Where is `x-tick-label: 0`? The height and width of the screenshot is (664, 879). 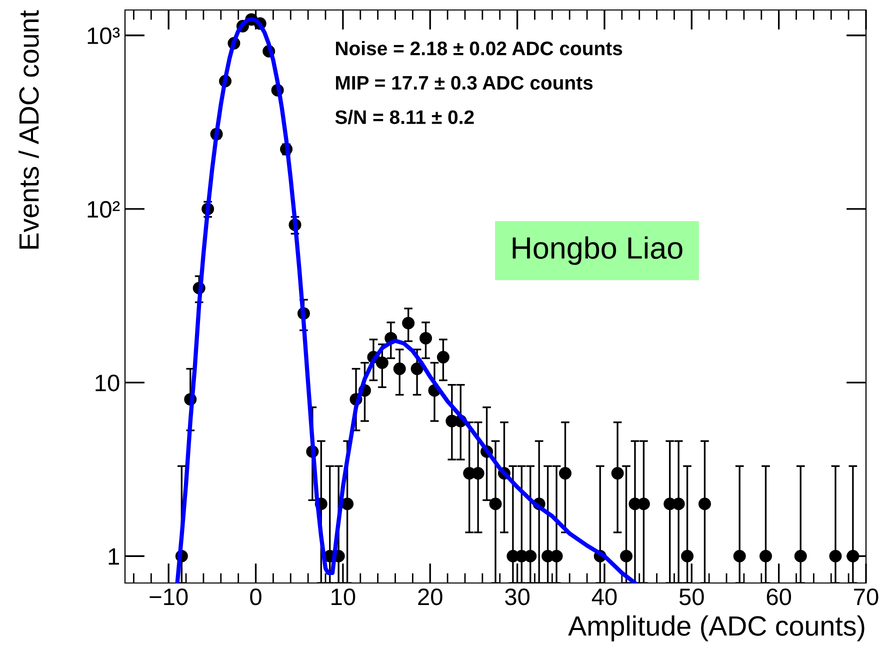 x-tick-label: 0 is located at coordinates (256, 597).